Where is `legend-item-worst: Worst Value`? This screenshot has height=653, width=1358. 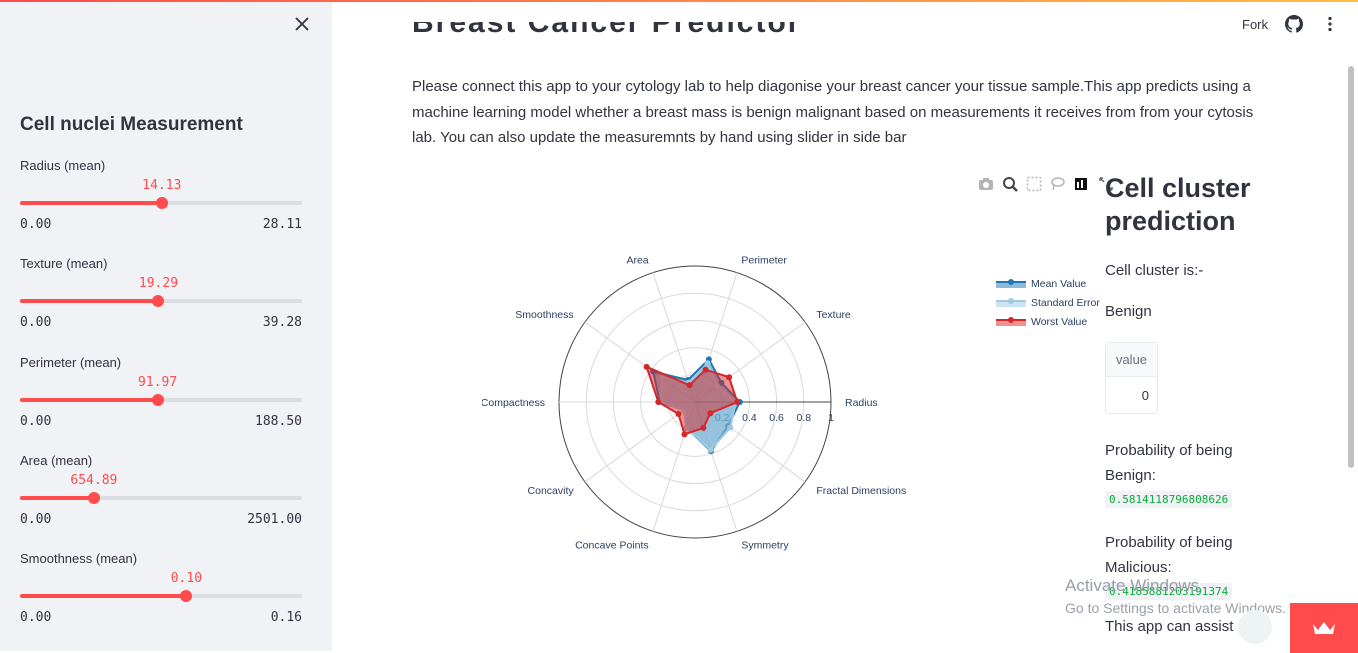
legend-item-worst: Worst Value is located at coordinates (1053, 321).